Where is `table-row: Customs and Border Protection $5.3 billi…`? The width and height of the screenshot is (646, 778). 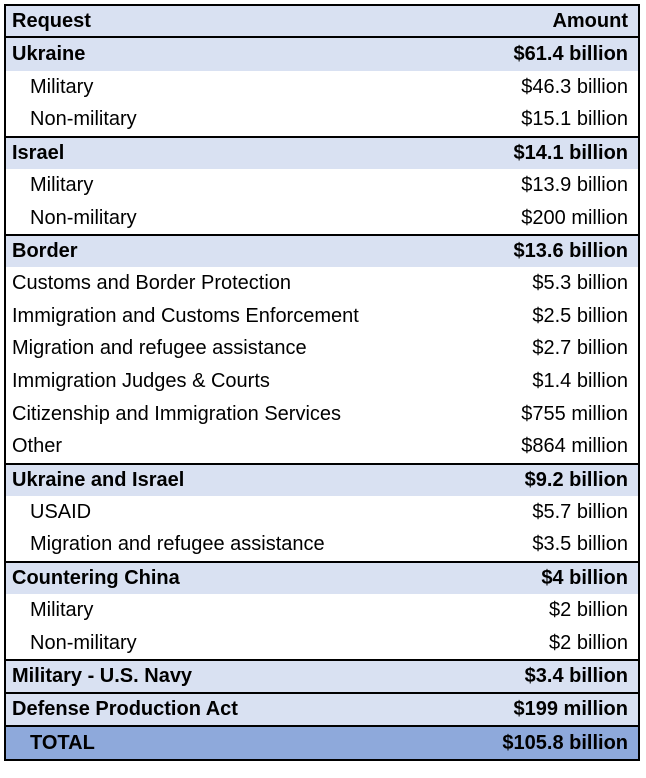
table-row: Customs and Border Protection $5.3 billi… is located at coordinates (322, 283).